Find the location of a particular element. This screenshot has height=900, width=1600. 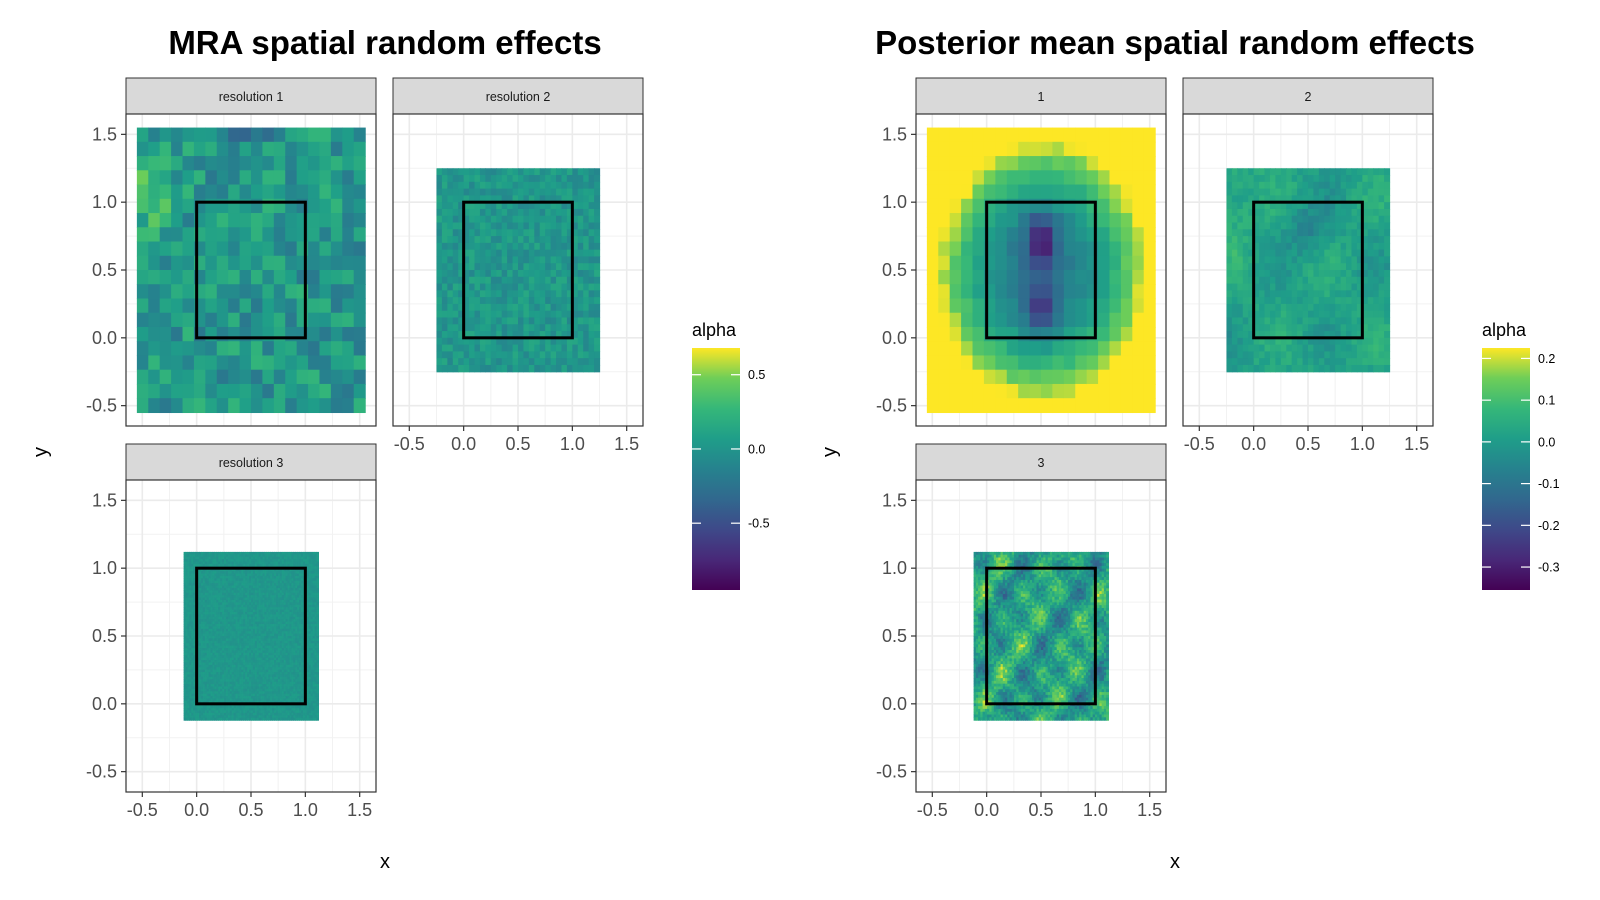

facet-strip-label: resolution 1 is located at coordinates (251, 97).